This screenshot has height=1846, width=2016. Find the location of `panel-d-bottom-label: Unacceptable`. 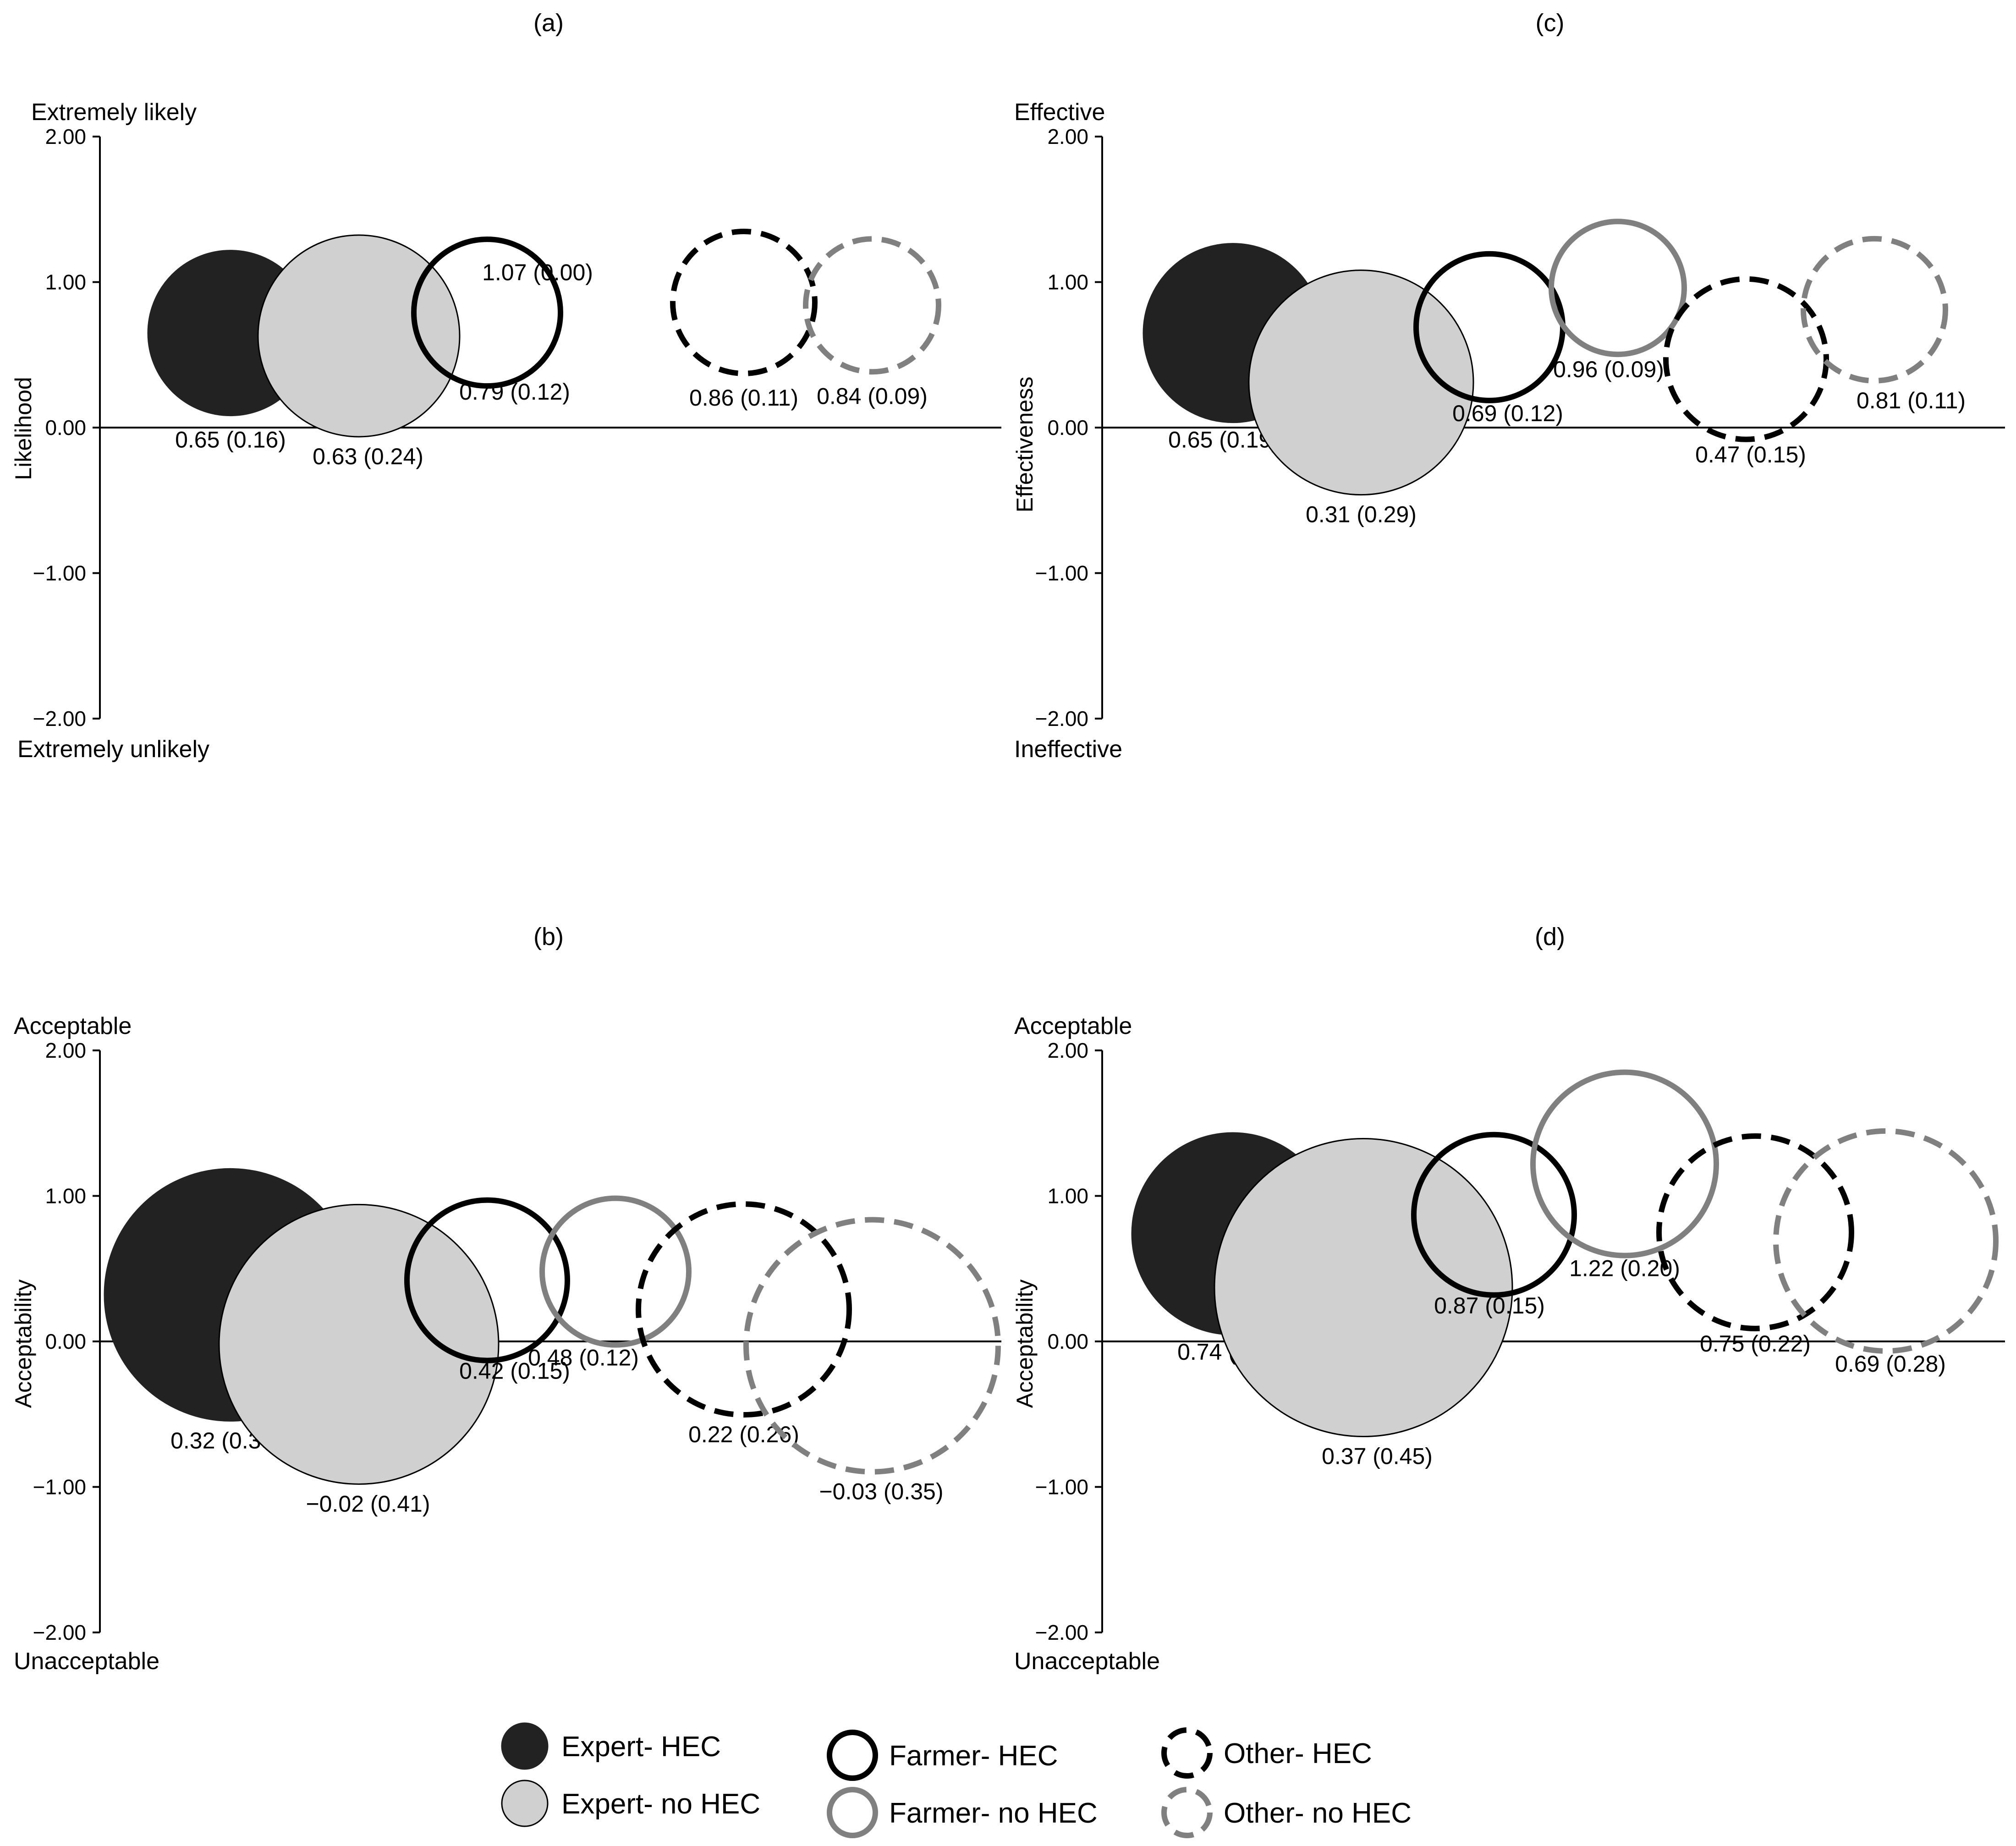

panel-d-bottom-label: Unacceptable is located at coordinates (1087, 1661).